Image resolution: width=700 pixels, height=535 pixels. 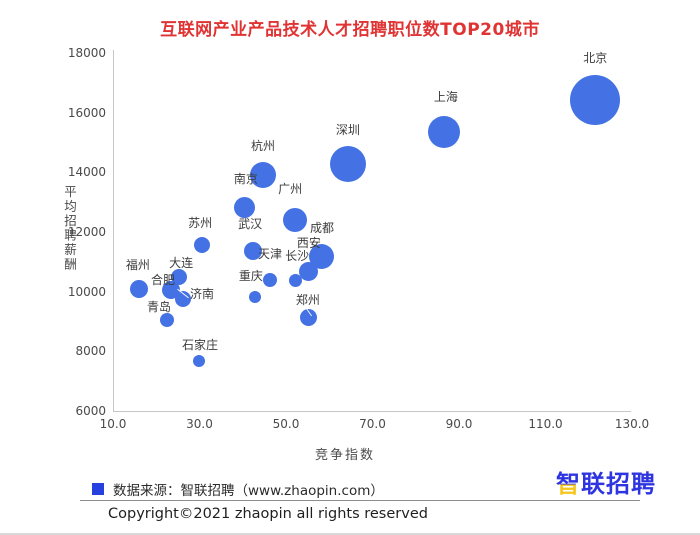 What do you see at coordinates (372, 411) in the screenshot?
I see `x-axis-line` at bounding box center [372, 411].